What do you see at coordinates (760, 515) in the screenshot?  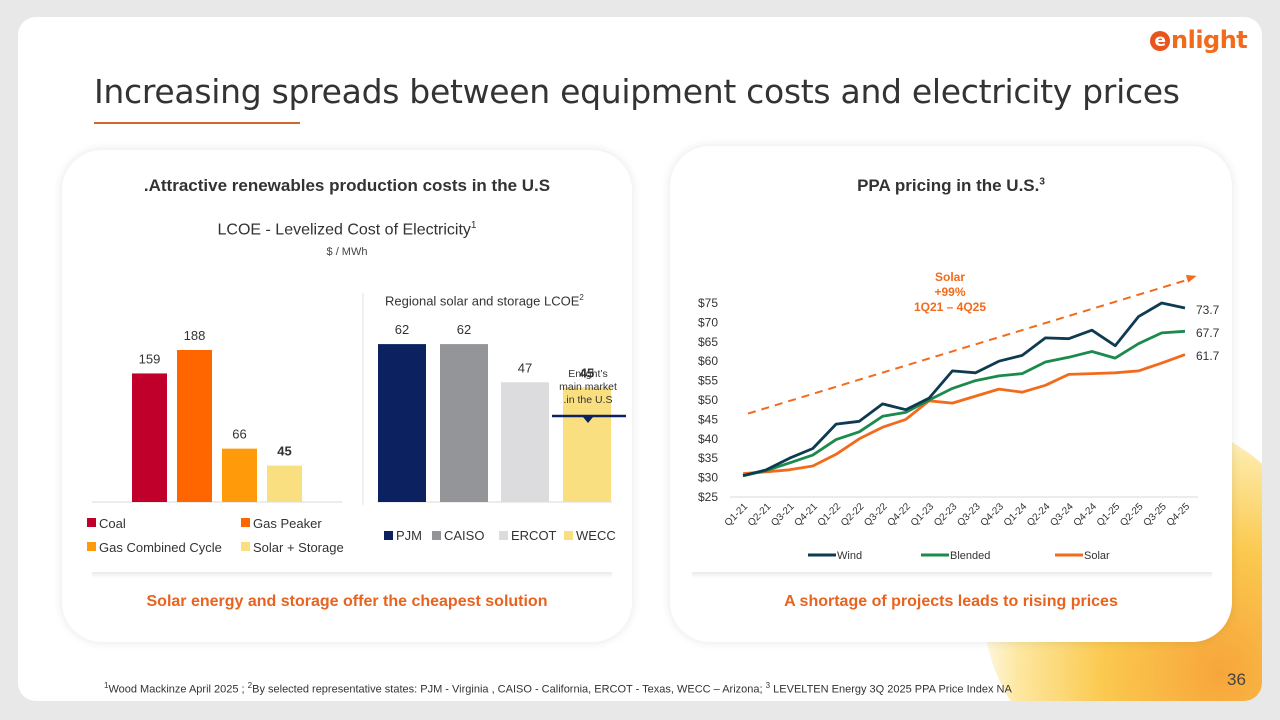 I see `x-tick-label: Q2-21` at bounding box center [760, 515].